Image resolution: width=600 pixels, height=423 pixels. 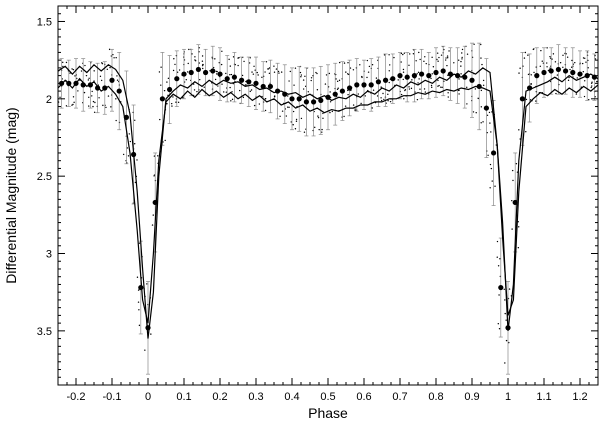 What do you see at coordinates (11, 195) in the screenshot?
I see `y-axis-title: Differential Magnitude (mag)` at bounding box center [11, 195].